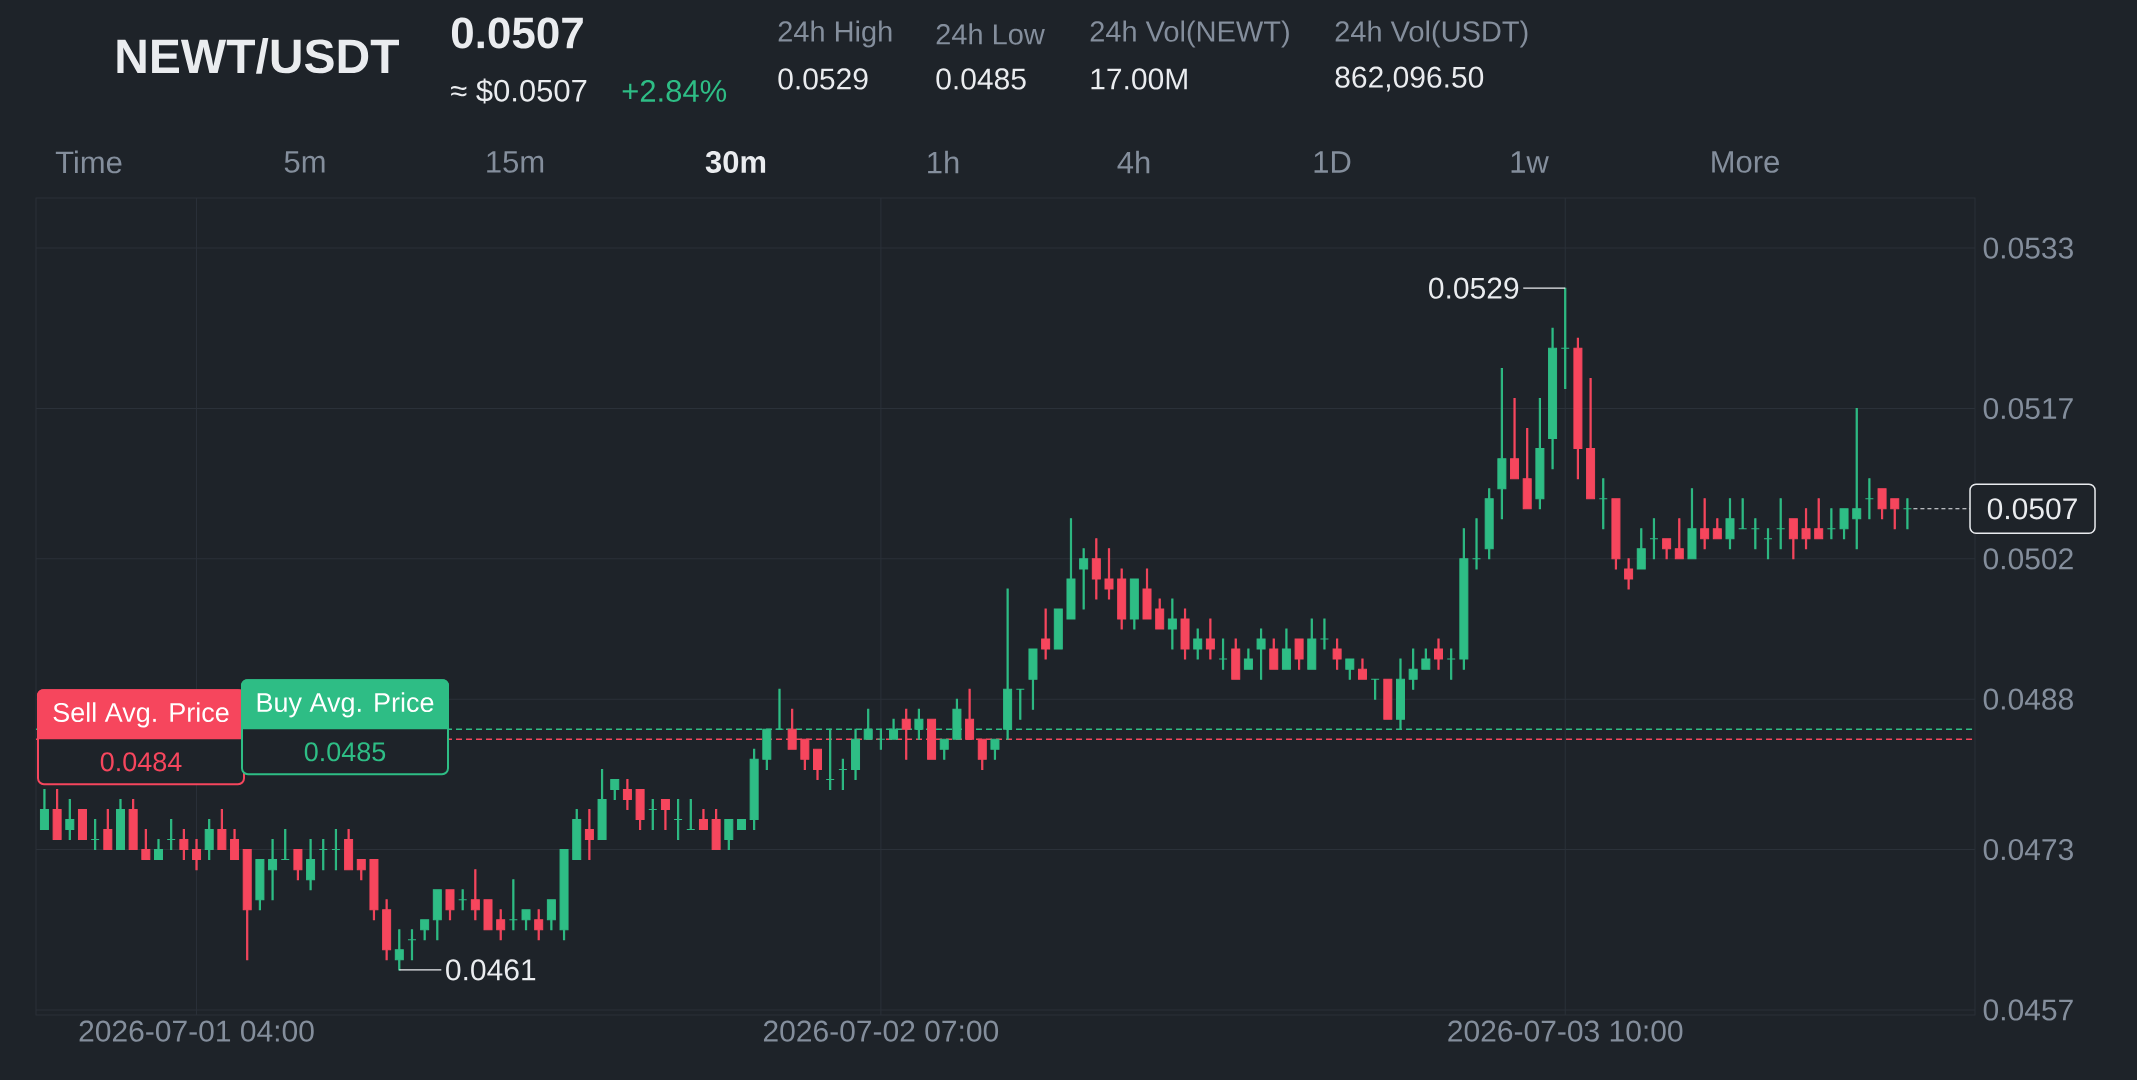 The width and height of the screenshot is (2137, 1080). I want to click on annotation: 0.0507, so click(2032, 509).